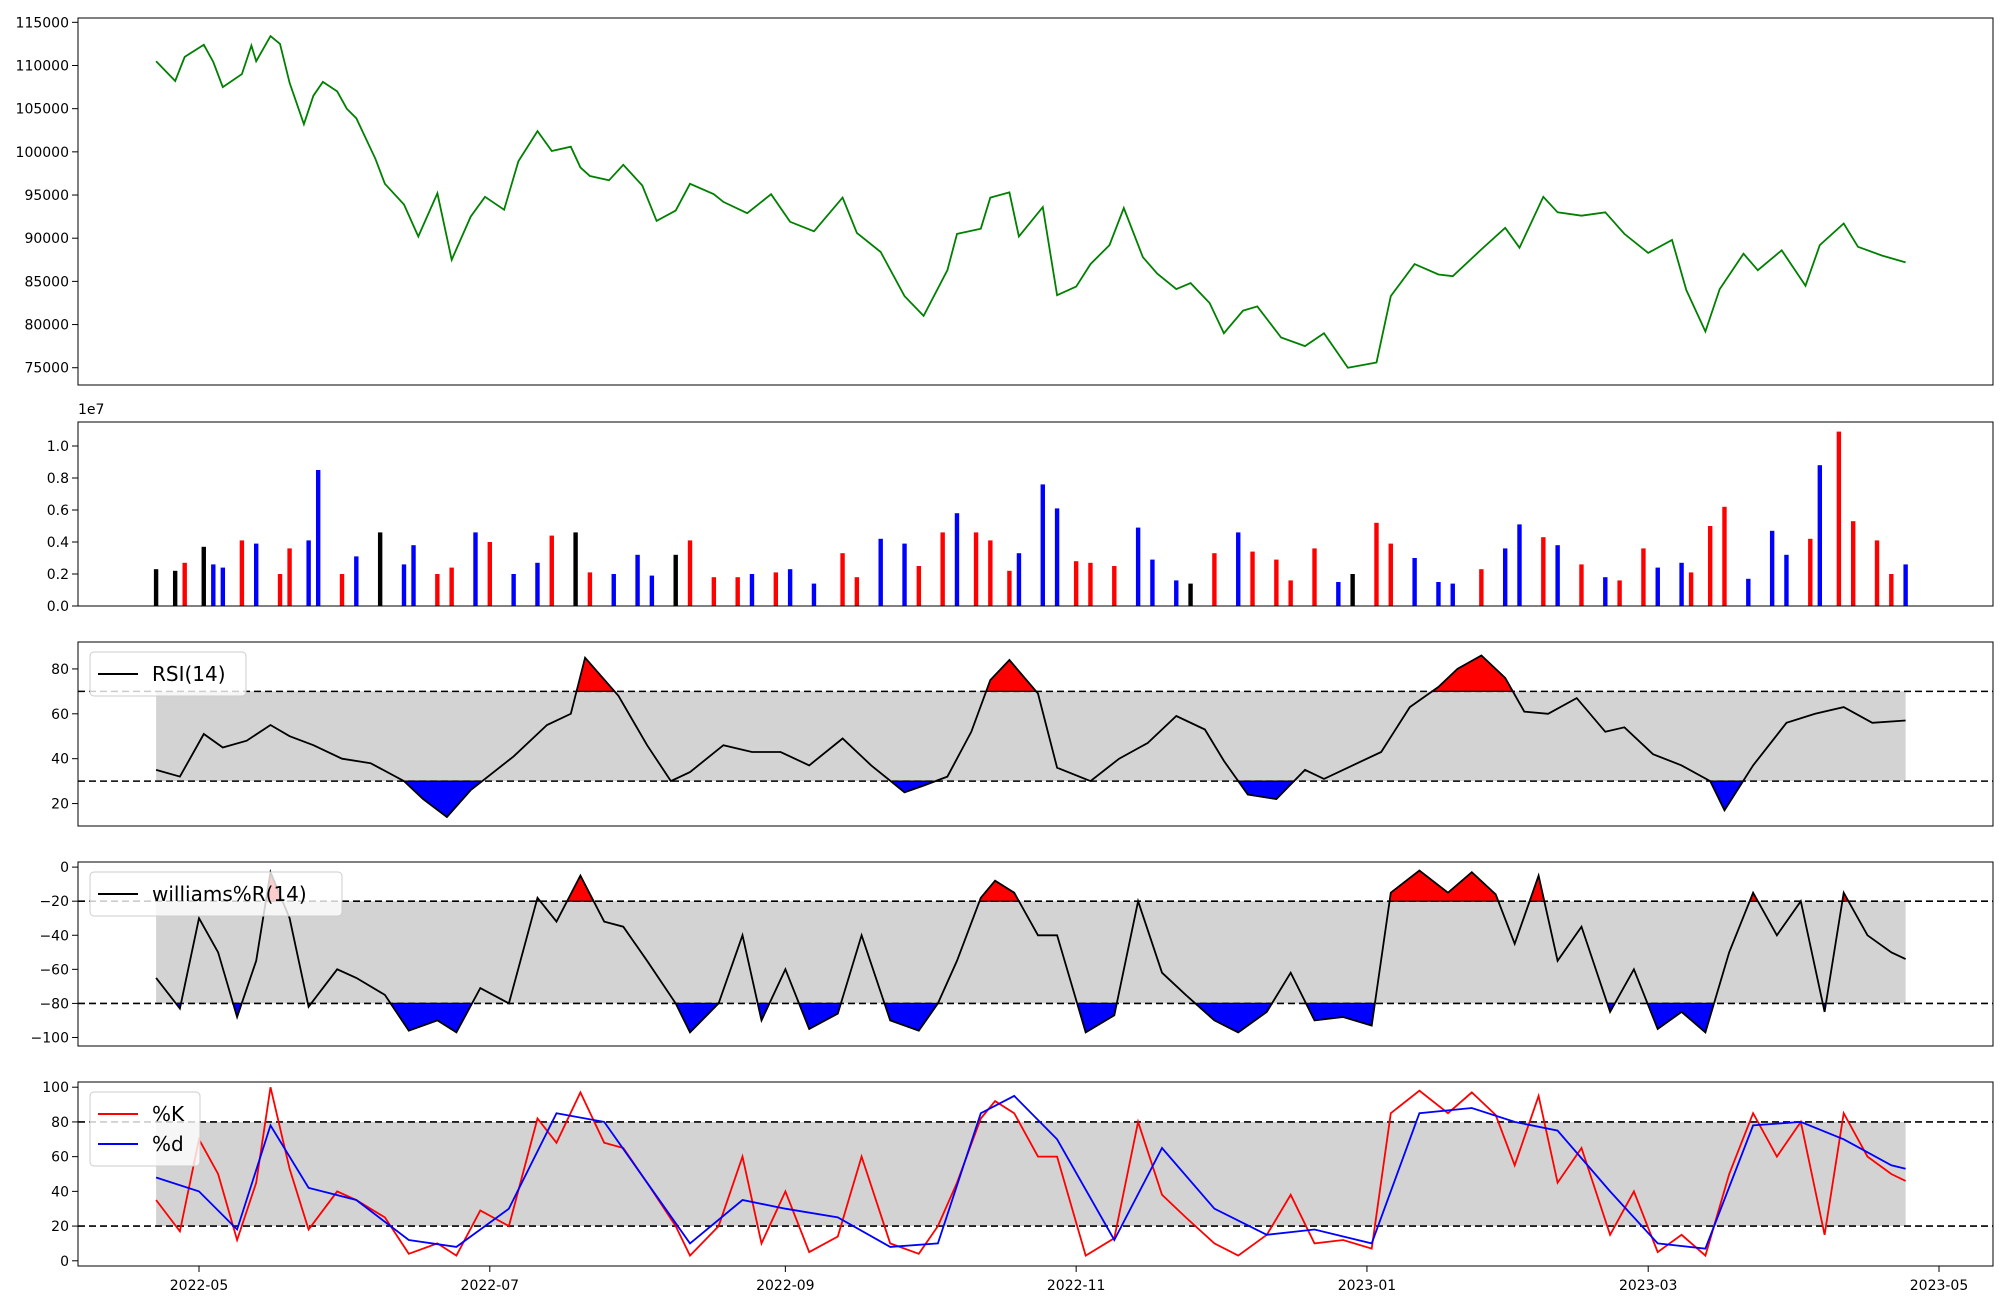 This screenshot has width=2000, height=1300. Describe the element at coordinates (42, 110) in the screenshot. I see `y-tick-label: 105000` at that location.